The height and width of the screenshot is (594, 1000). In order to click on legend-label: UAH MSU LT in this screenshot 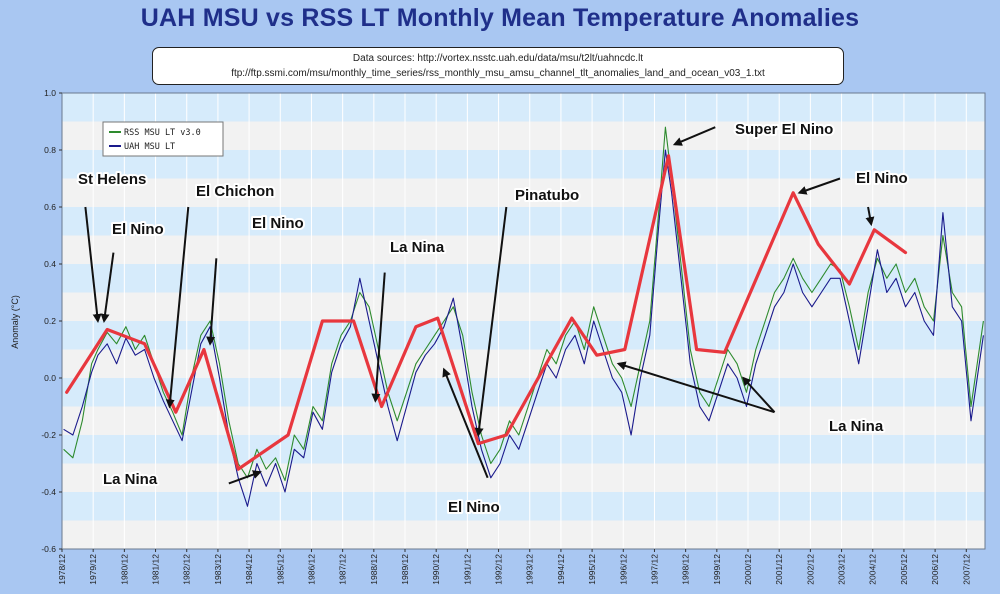, I will do `click(149, 147)`.